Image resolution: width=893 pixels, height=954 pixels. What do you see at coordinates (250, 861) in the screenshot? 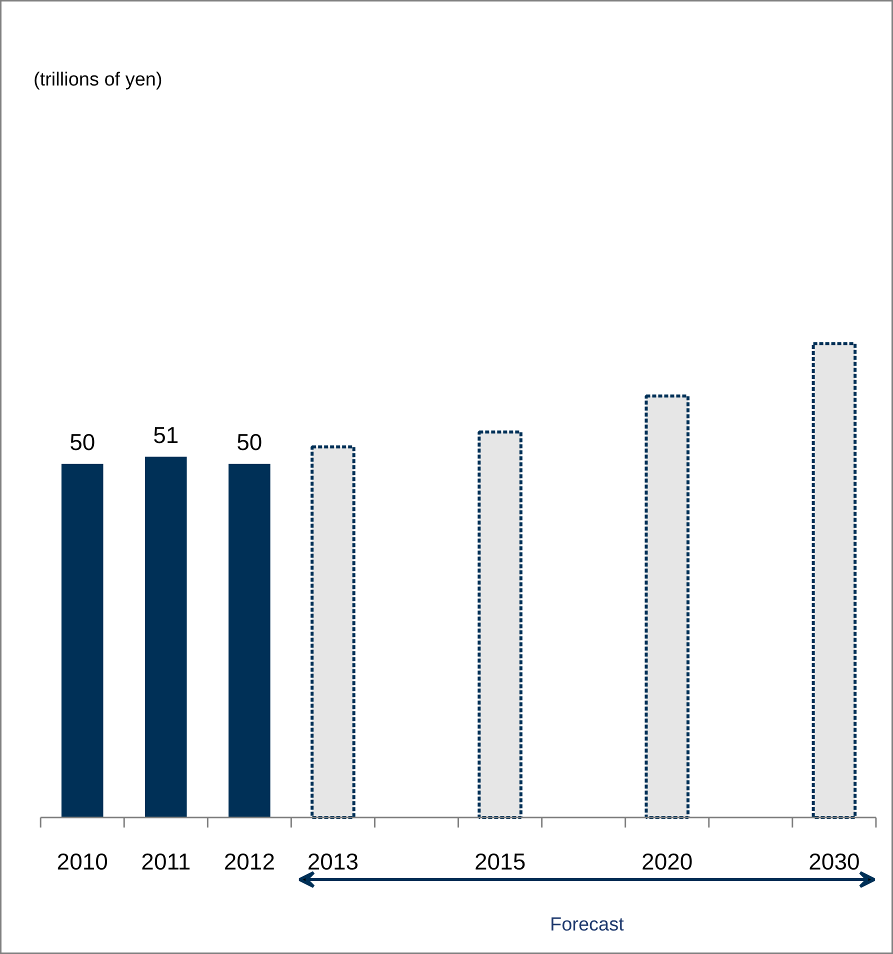
I see `x-tick-label: 2012` at bounding box center [250, 861].